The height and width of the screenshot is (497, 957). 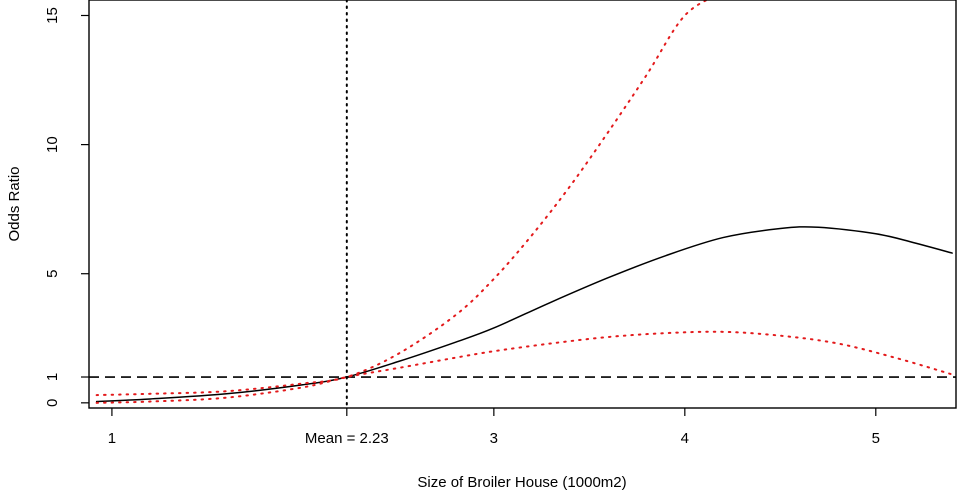 What do you see at coordinates (685, 438) in the screenshot?
I see `x-tick-label: 4` at bounding box center [685, 438].